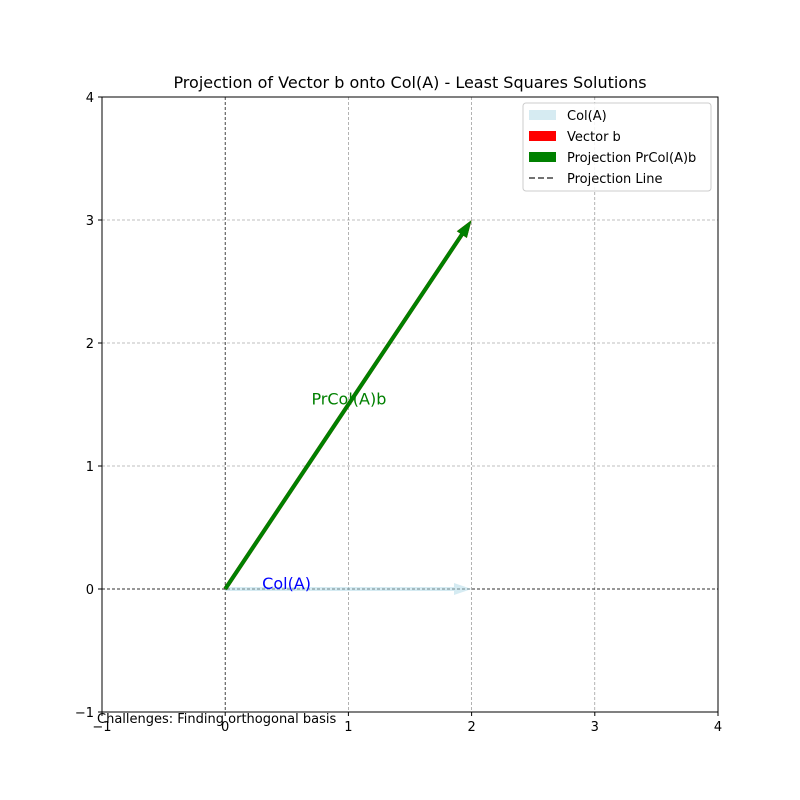 The height and width of the screenshot is (800, 800). I want to click on vector-projection, so click(347, 405).